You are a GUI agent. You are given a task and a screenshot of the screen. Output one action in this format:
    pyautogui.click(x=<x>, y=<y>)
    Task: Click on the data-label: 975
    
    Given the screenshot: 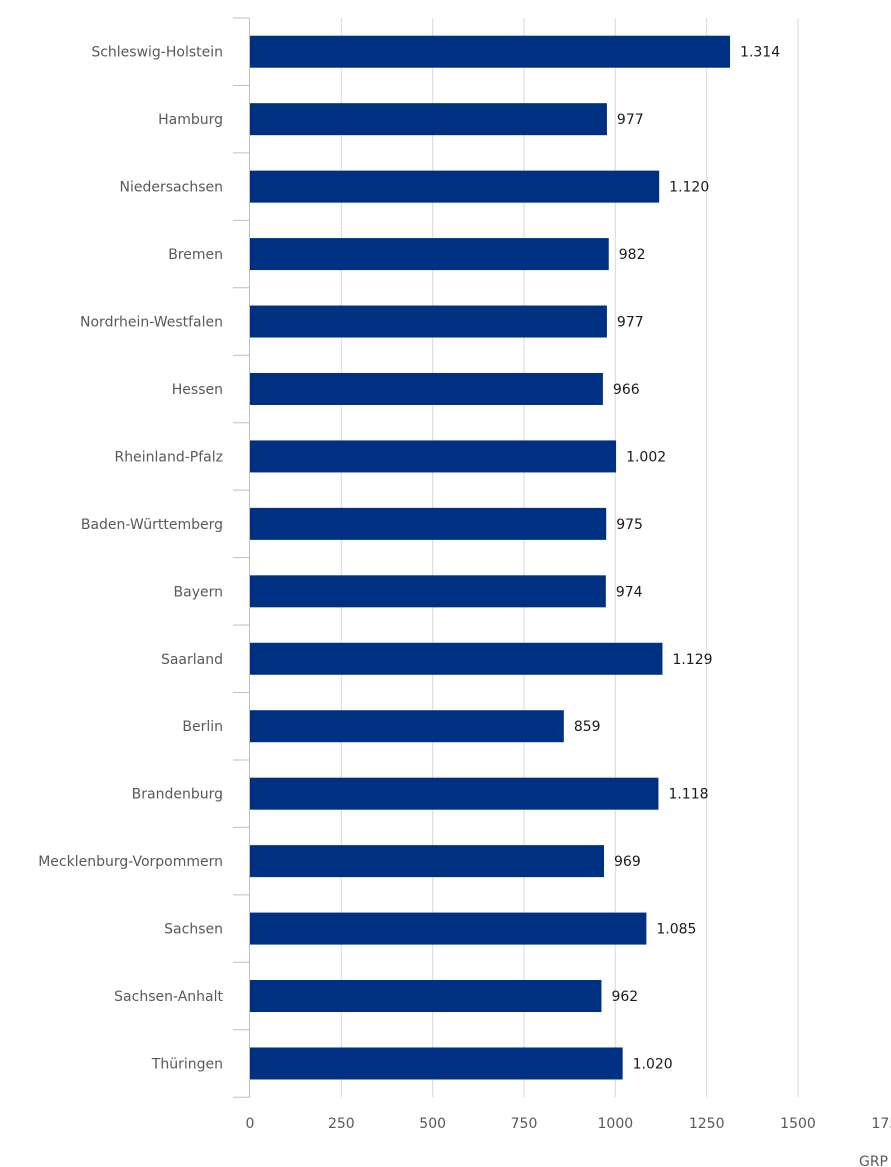 What is the action you would take?
    pyautogui.click(x=629, y=525)
    